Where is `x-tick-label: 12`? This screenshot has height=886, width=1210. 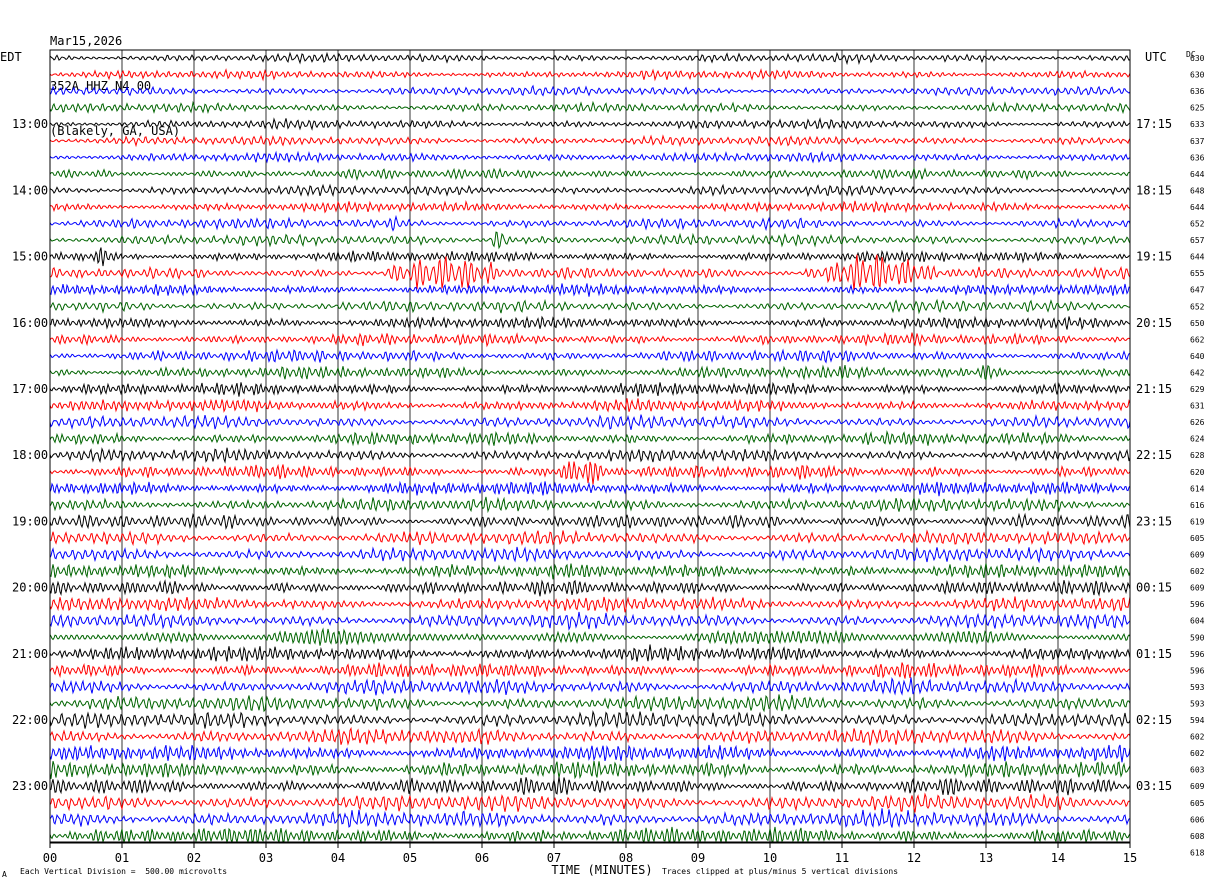 x-tick-label: 12 is located at coordinates (914, 858).